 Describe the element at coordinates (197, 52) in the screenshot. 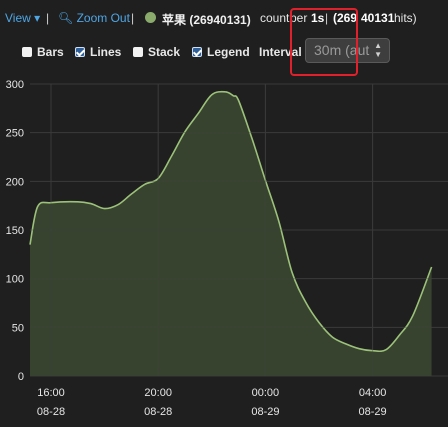

I see `legend-checkbox` at that location.